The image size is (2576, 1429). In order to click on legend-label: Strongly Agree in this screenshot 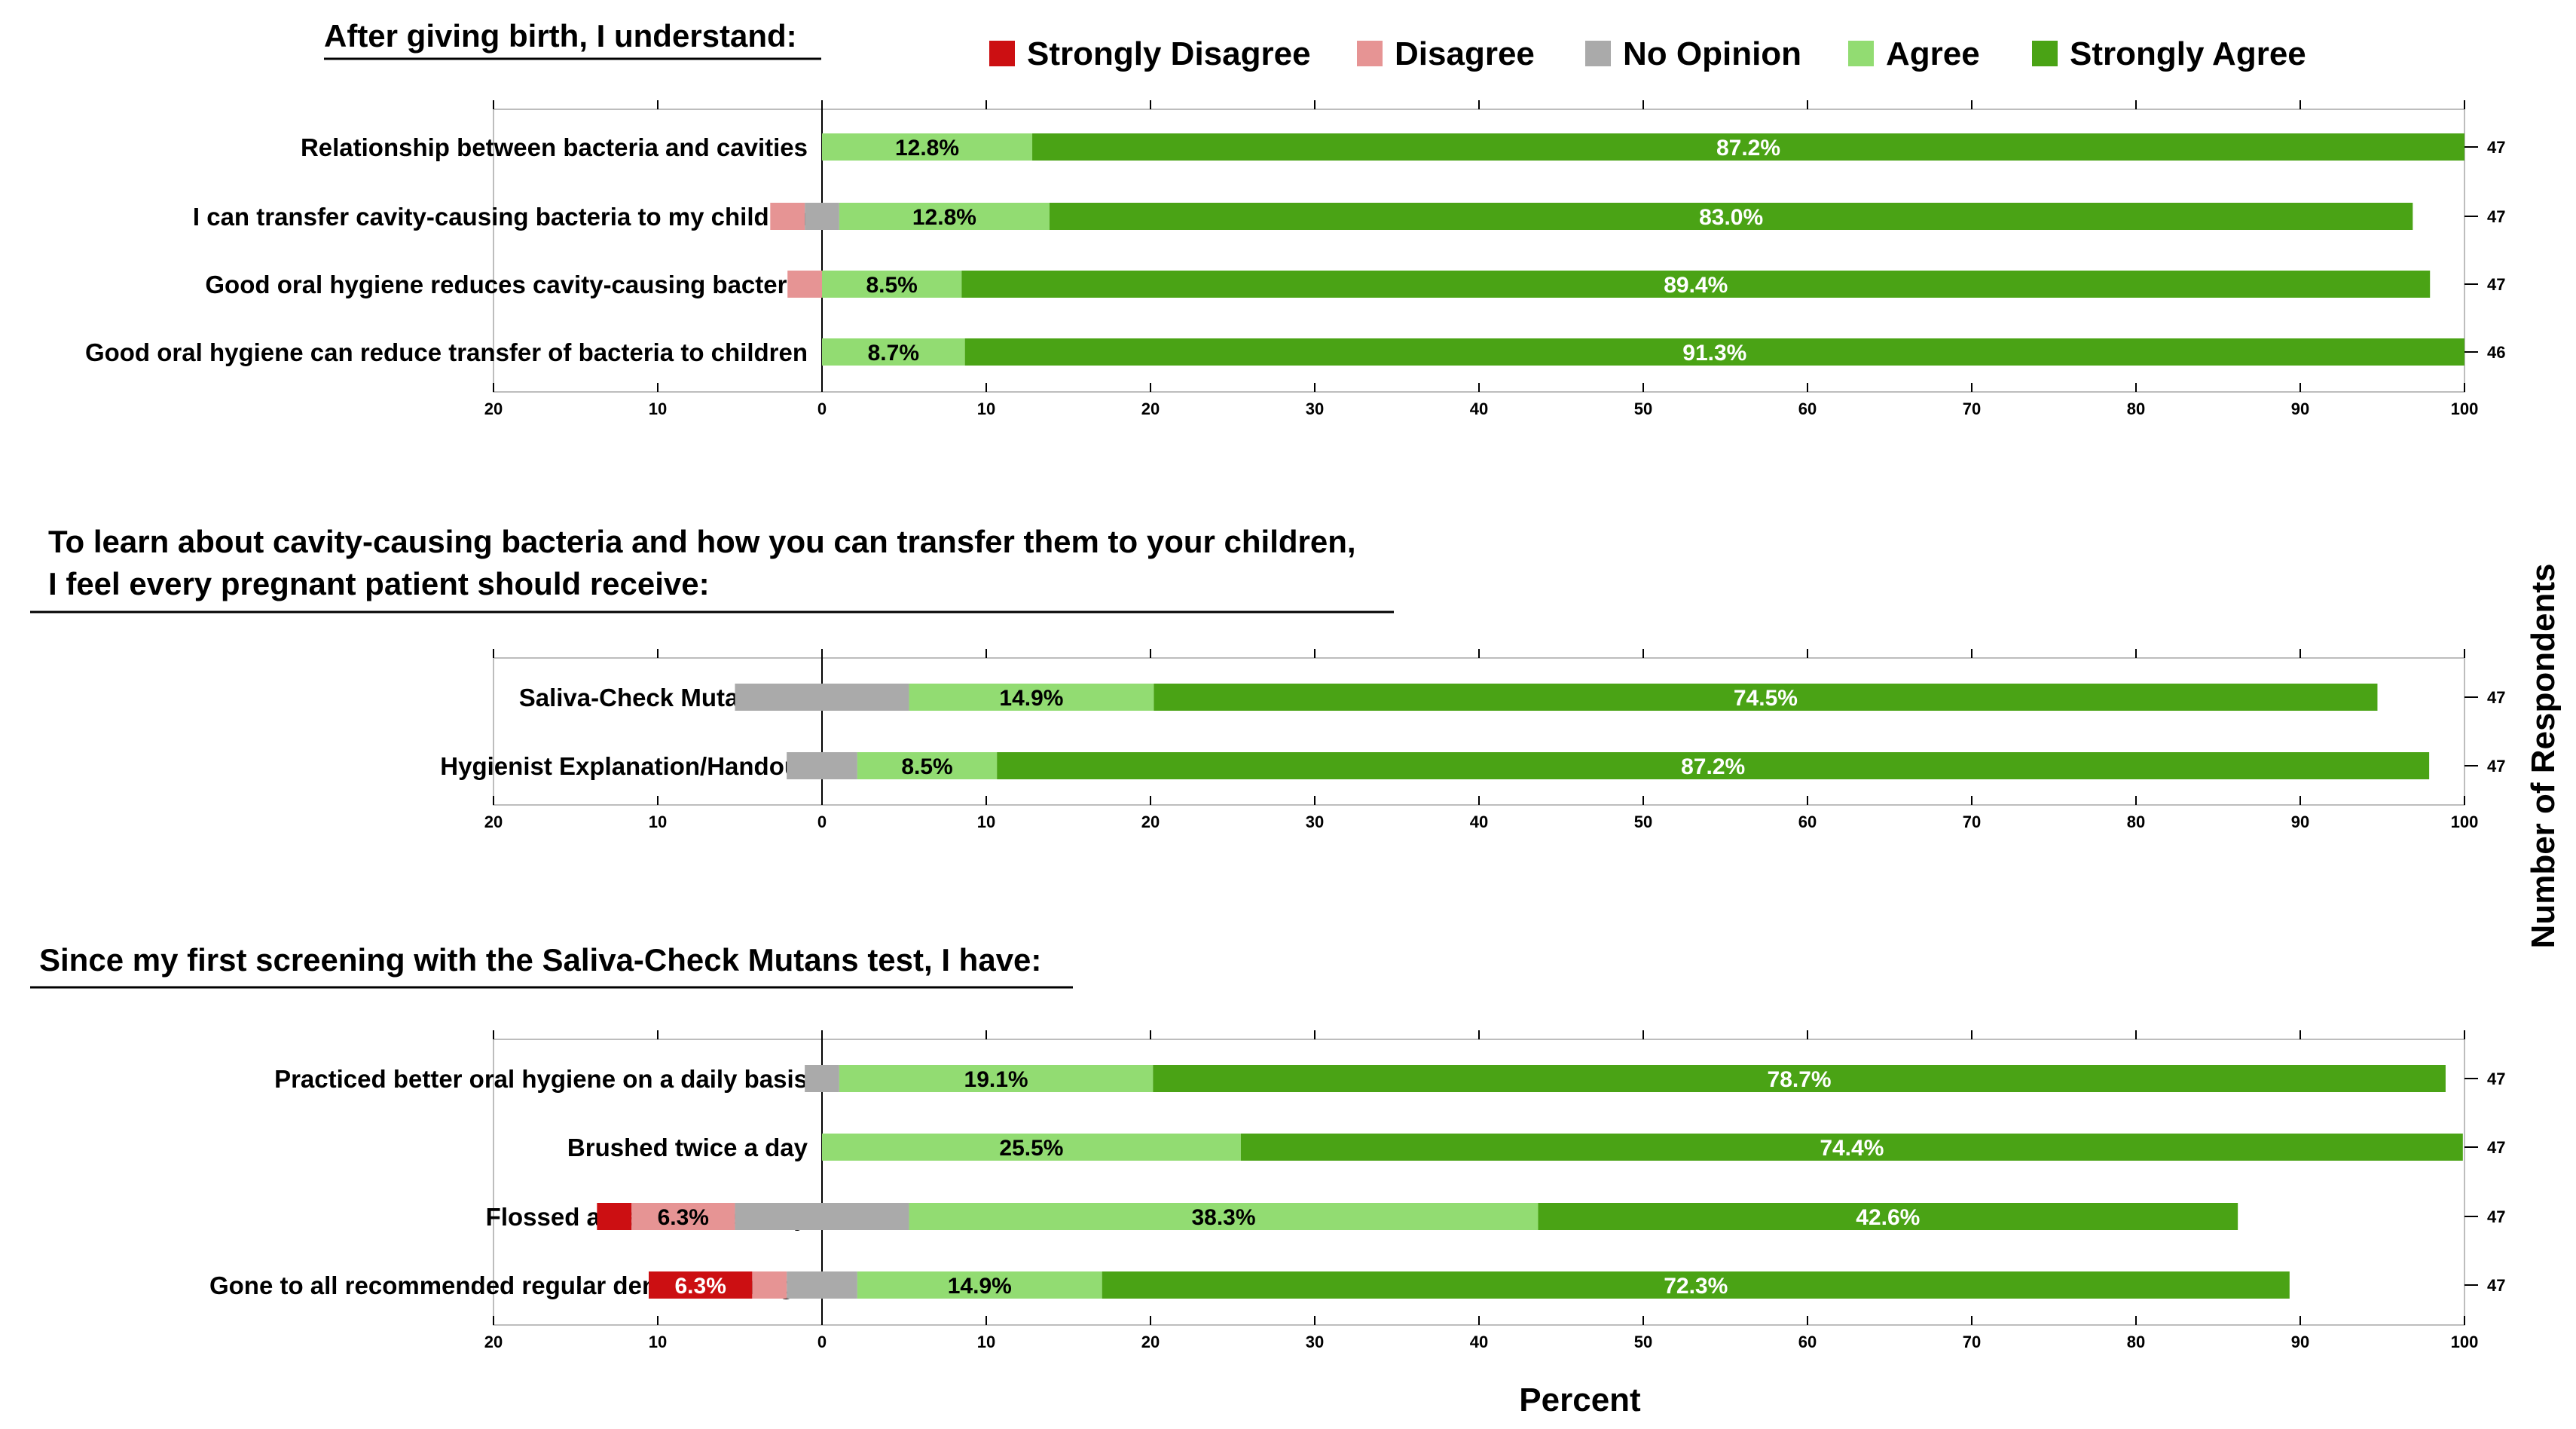, I will do `click(2188, 53)`.